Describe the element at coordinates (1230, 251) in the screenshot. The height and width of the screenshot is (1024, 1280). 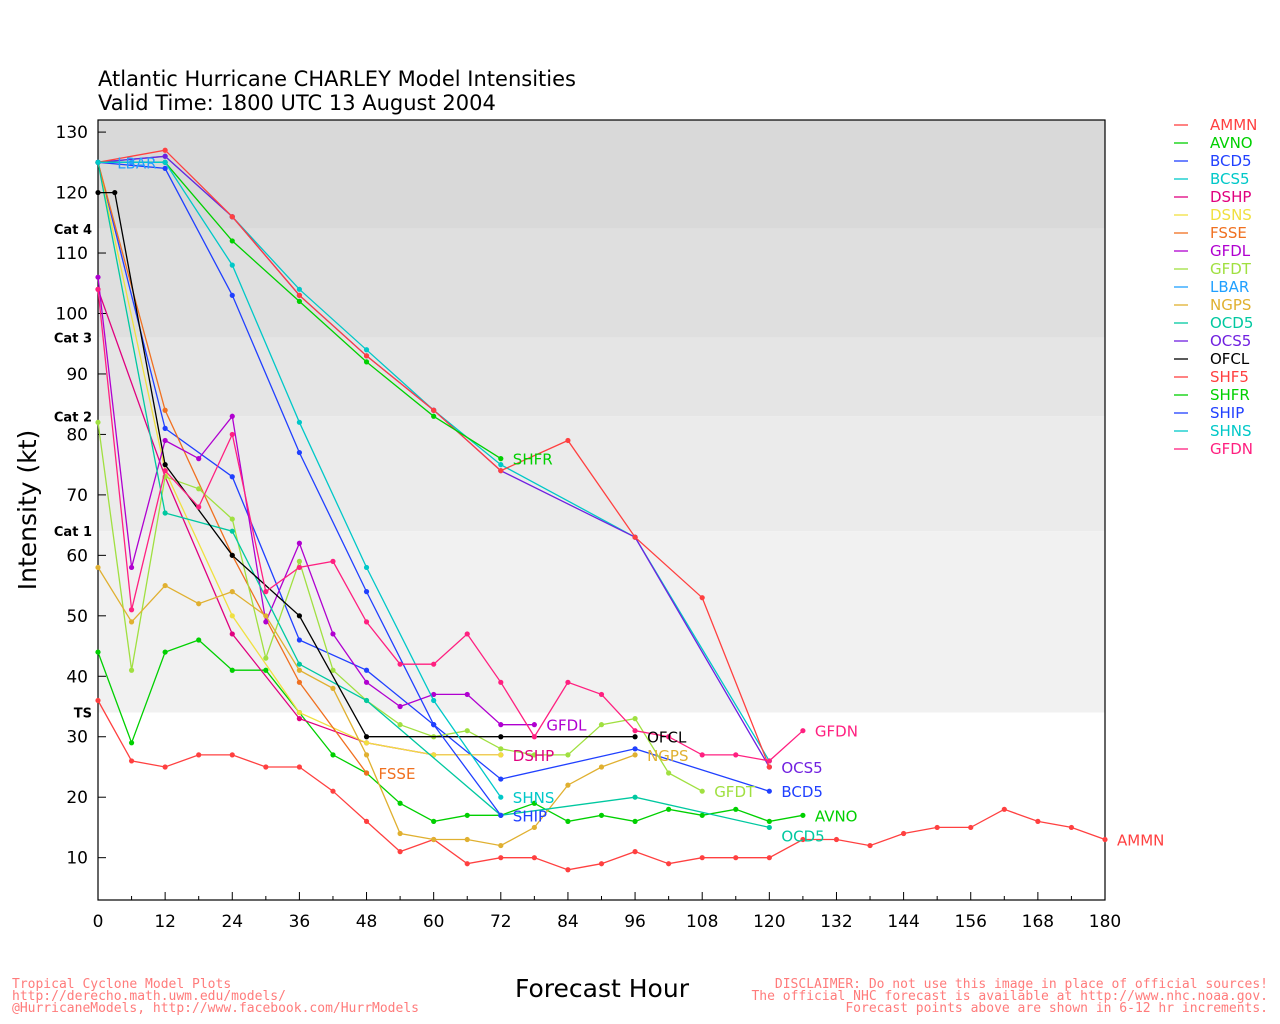
I see `legend-entry: GFDL` at that location.